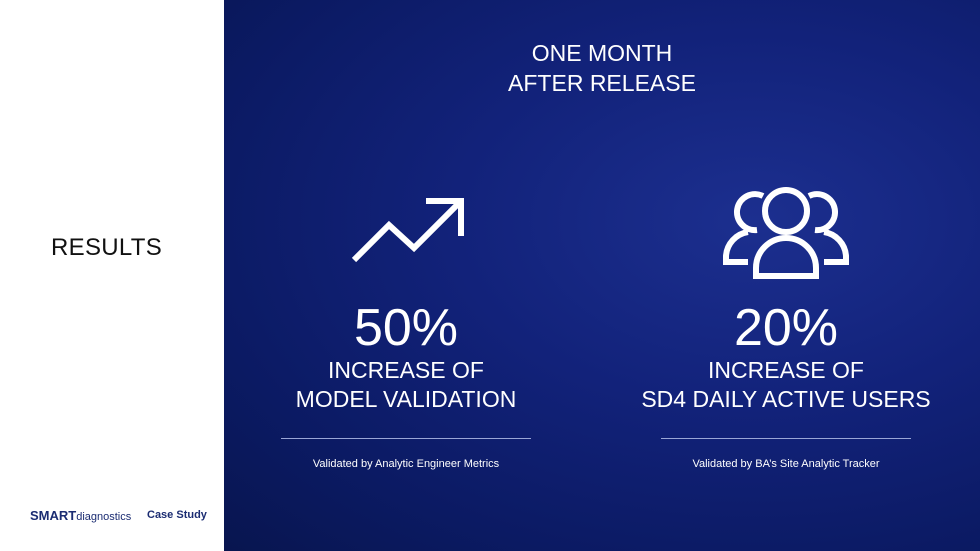 Image resolution: width=980 pixels, height=551 pixels. Describe the element at coordinates (407, 230) in the screenshot. I see `trend-icon` at that location.